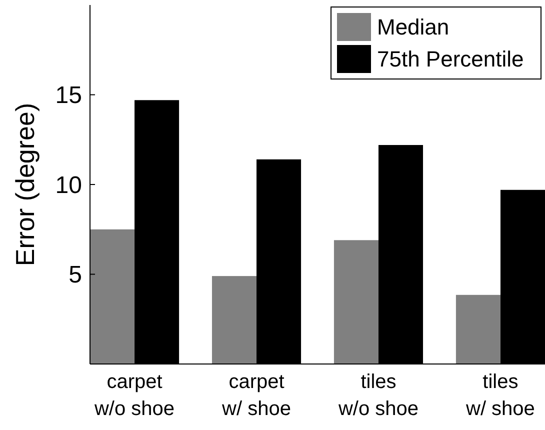  What do you see at coordinates (256, 395) in the screenshot?
I see `x-tick-label: carpet w/ shoe` at bounding box center [256, 395].